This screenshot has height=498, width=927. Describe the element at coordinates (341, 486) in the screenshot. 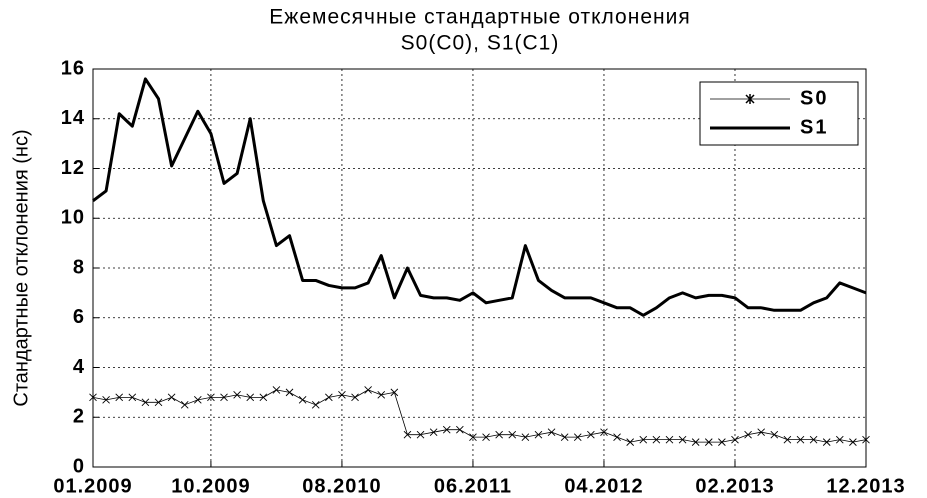

I see `x-tick-label: 08.2010` at that location.